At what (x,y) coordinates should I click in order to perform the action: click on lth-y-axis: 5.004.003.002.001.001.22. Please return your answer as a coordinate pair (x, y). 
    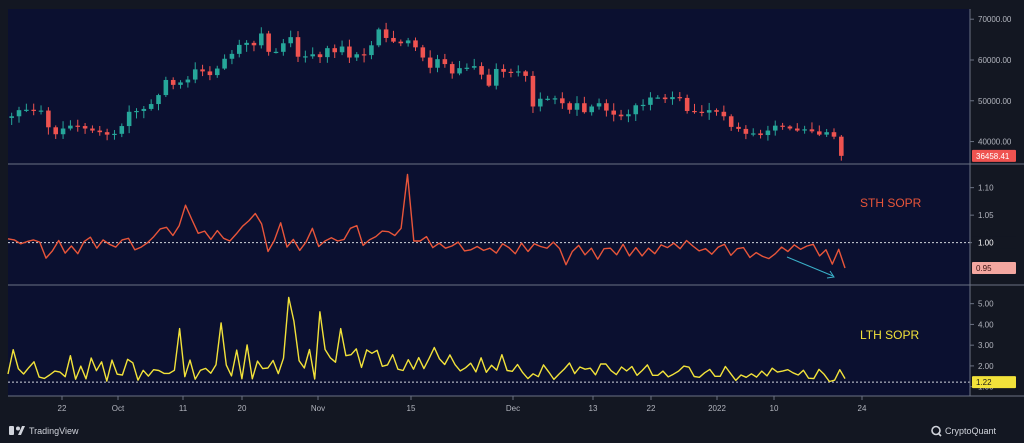
    Looking at the image, I should click on (993, 346).